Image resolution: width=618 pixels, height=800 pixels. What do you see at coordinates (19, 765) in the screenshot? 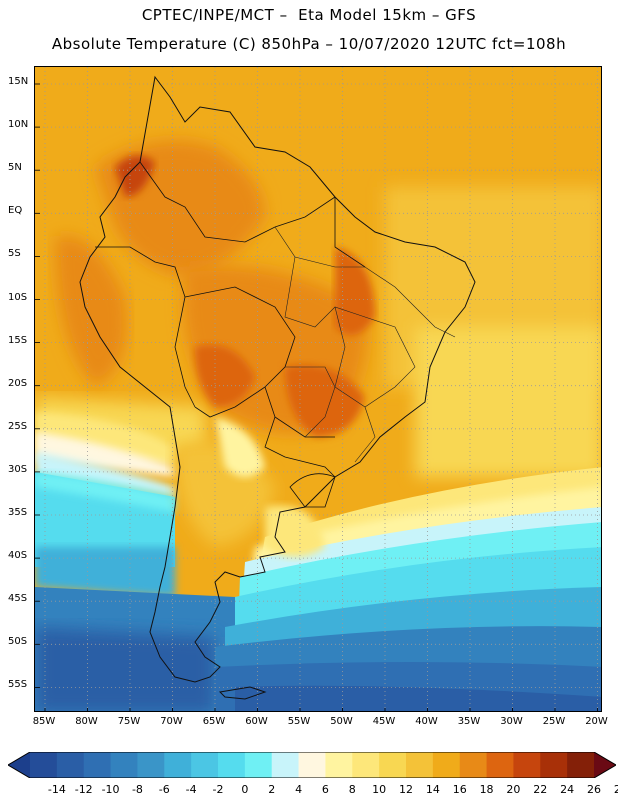
I see `legend-arrow-low` at bounding box center [19, 765].